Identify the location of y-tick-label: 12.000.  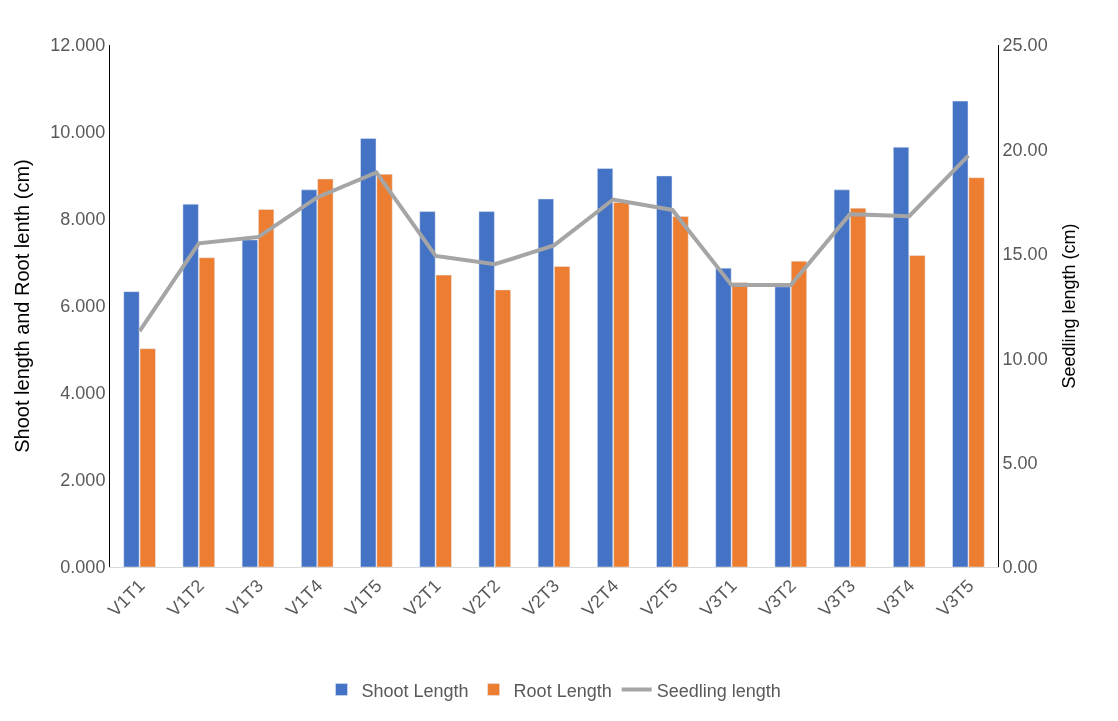
(78, 45).